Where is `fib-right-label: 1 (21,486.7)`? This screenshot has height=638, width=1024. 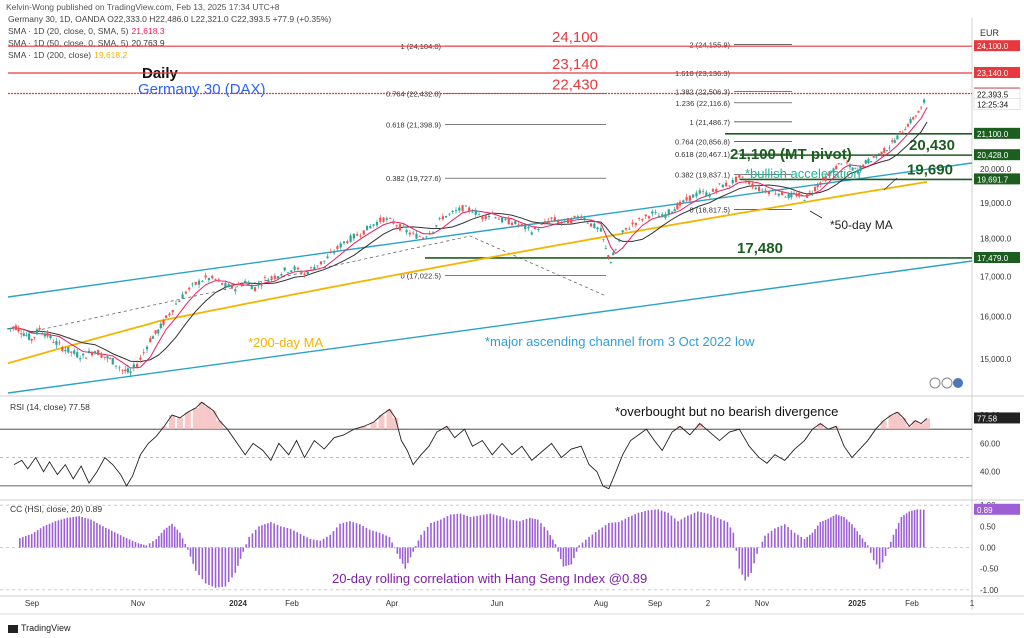 fib-right-label: 1 (21,486.7) is located at coordinates (710, 122).